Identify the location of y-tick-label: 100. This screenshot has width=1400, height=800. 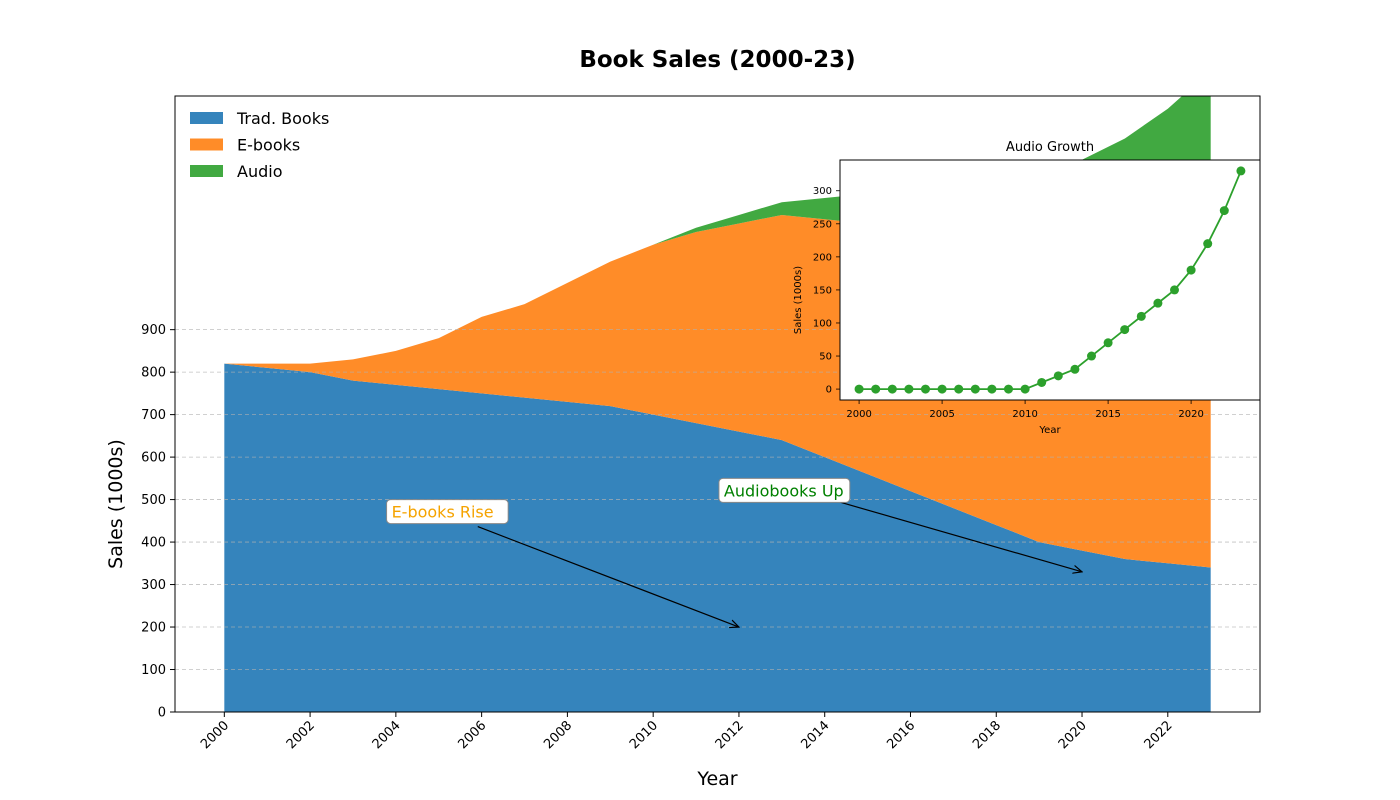
(153, 670).